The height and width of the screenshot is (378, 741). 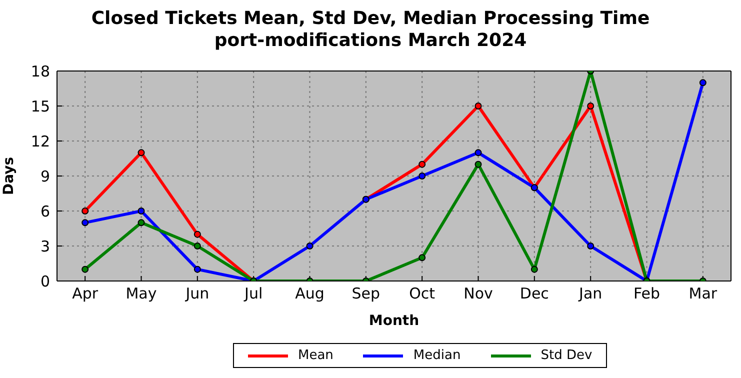 What do you see at coordinates (394, 321) in the screenshot?
I see `x-axis-title: Month` at bounding box center [394, 321].